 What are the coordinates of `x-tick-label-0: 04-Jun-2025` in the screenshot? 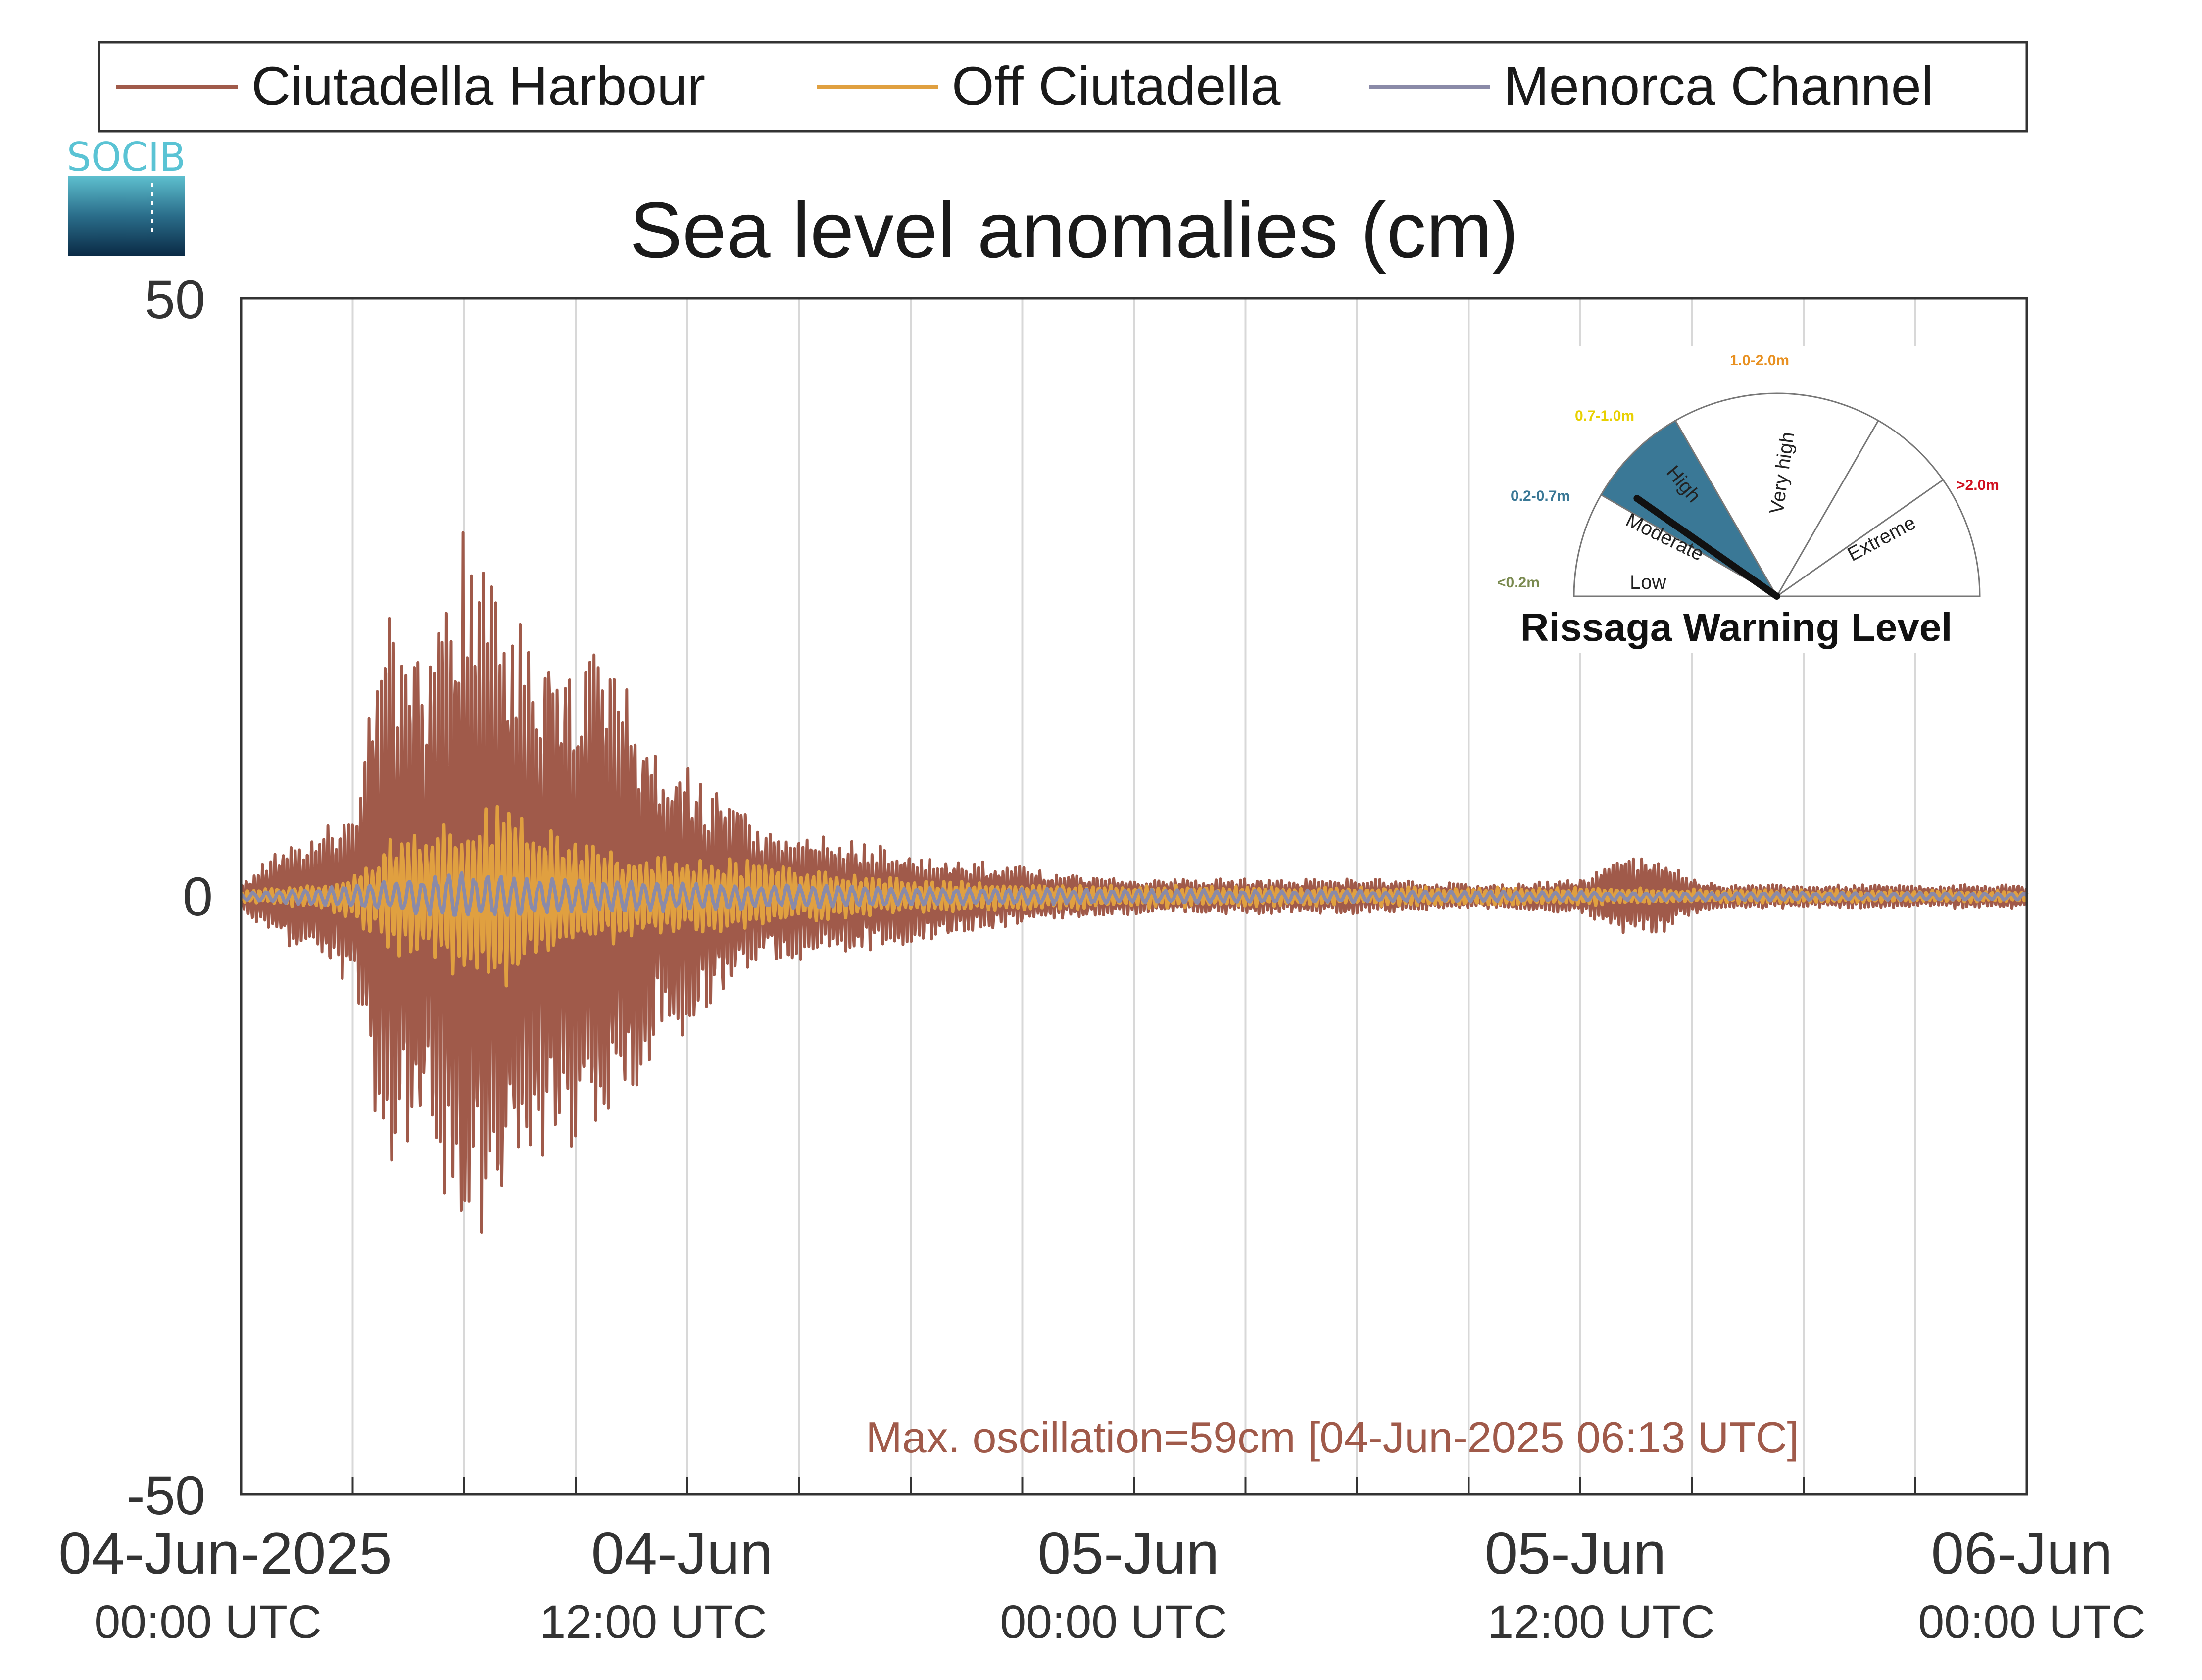 It's located at (225, 1553).